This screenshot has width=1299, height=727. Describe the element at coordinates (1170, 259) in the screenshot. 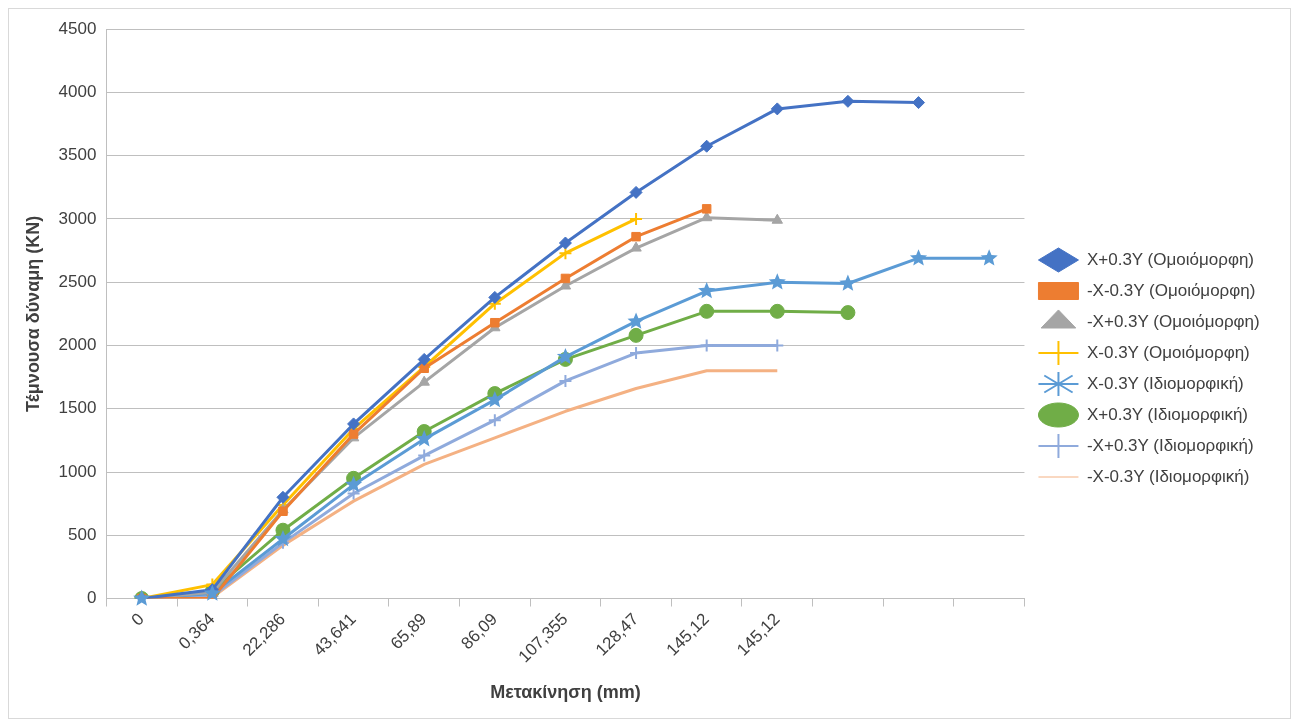

I see `legend-label: X+0.3Y (Ομοιόμορφη)` at that location.